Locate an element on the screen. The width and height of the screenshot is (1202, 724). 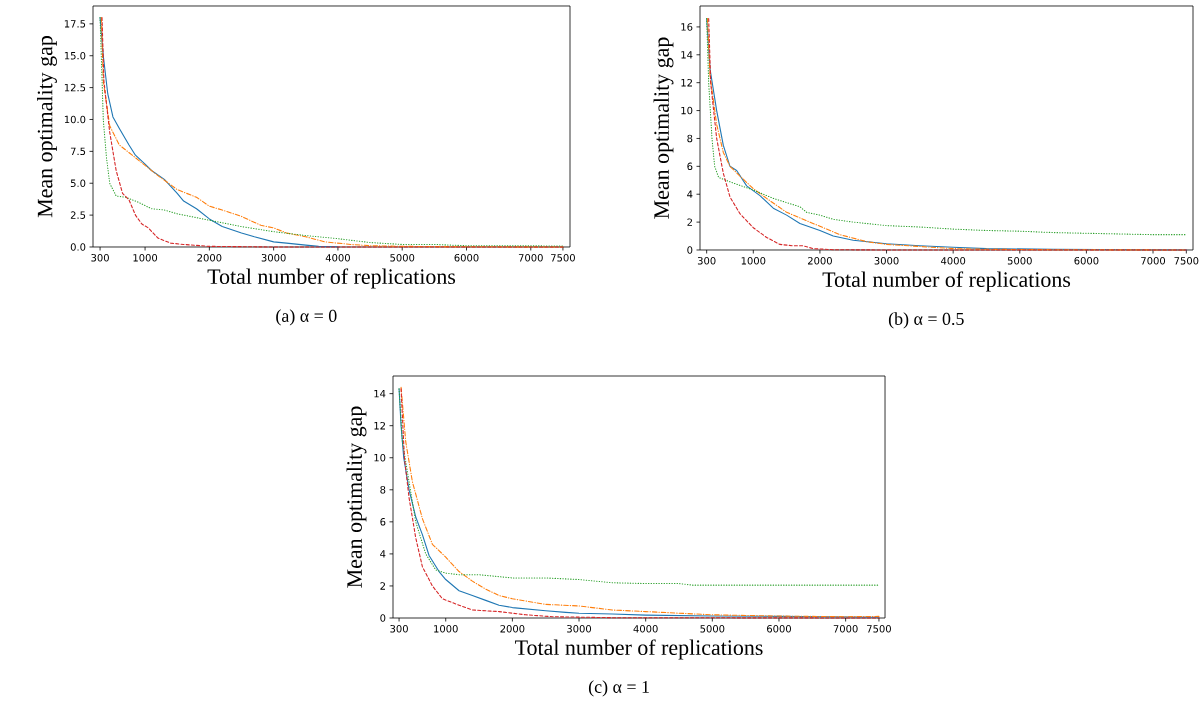
y-tick-label: 17.5 is located at coordinates (75, 24).